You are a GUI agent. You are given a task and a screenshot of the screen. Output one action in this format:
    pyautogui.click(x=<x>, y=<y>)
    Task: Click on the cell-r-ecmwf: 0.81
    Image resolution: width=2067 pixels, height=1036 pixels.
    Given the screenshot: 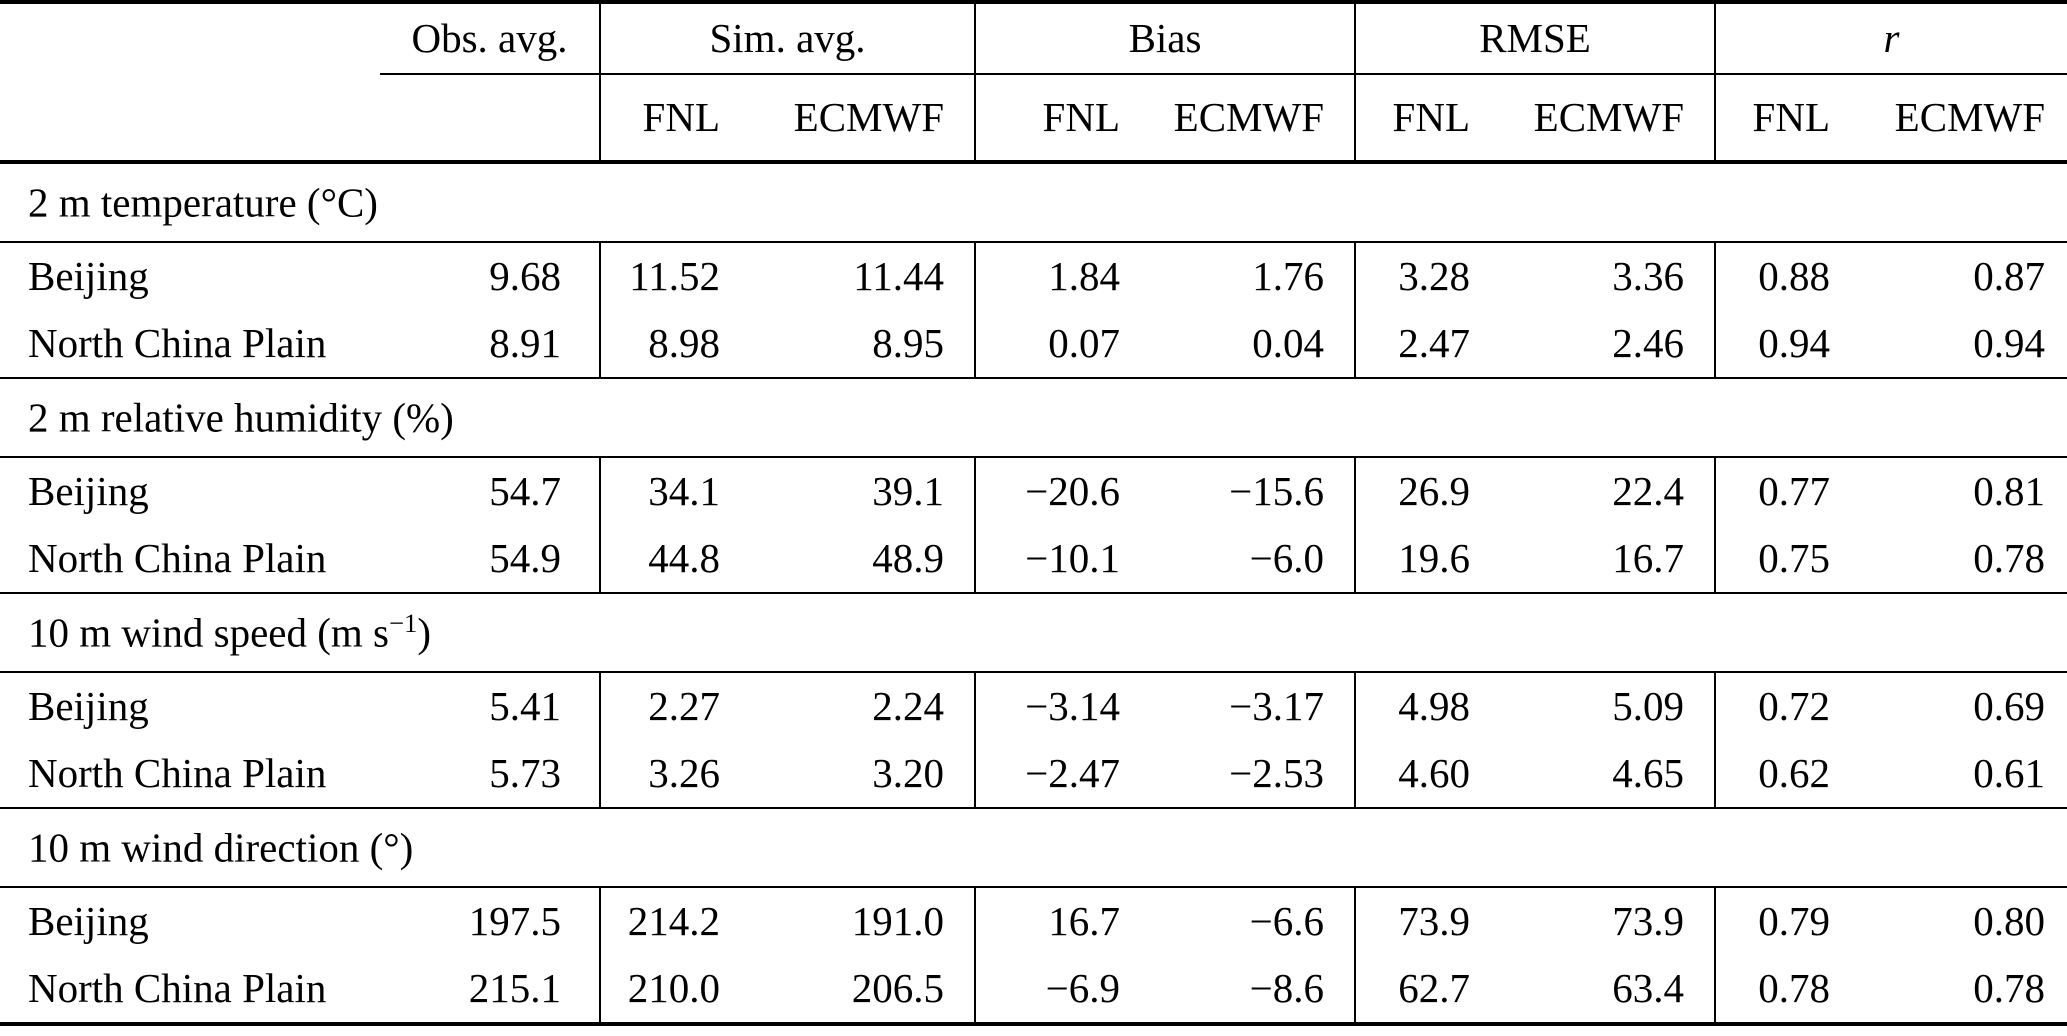 What is the action you would take?
    pyautogui.click(x=2009, y=490)
    